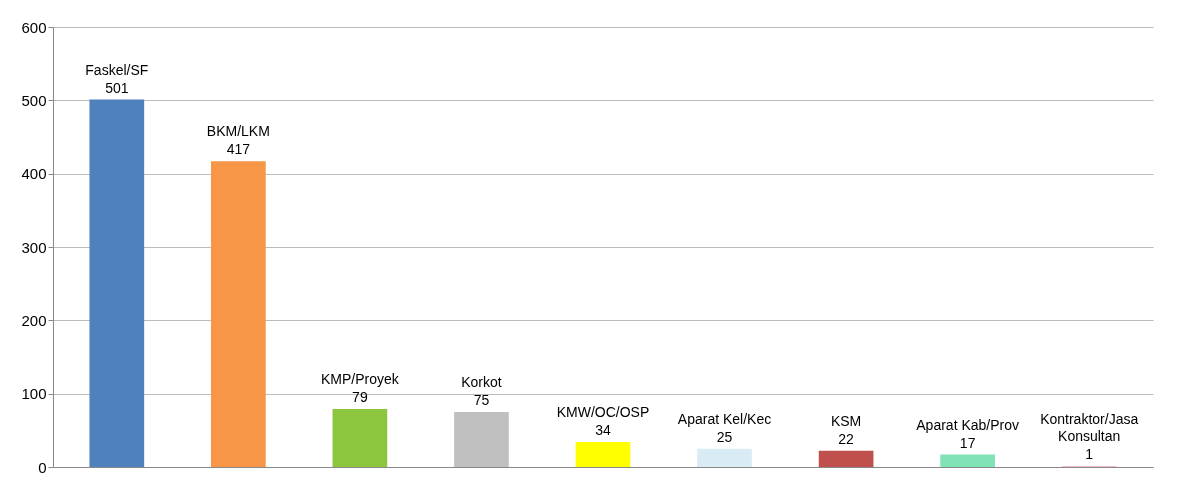  I want to click on x-tick-label: Korkot, so click(481, 382).